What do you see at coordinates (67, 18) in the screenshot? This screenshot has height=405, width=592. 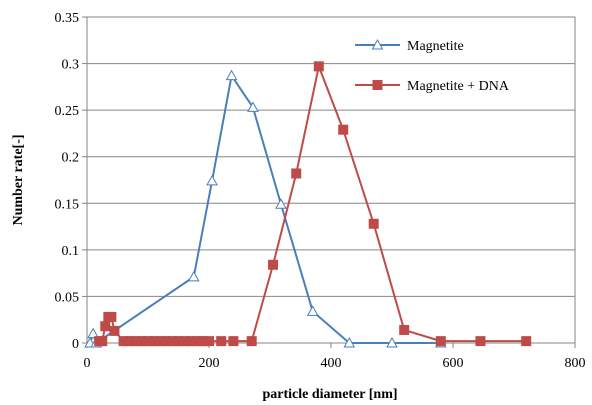 I see `y-tick-label: 0.35` at bounding box center [67, 18].